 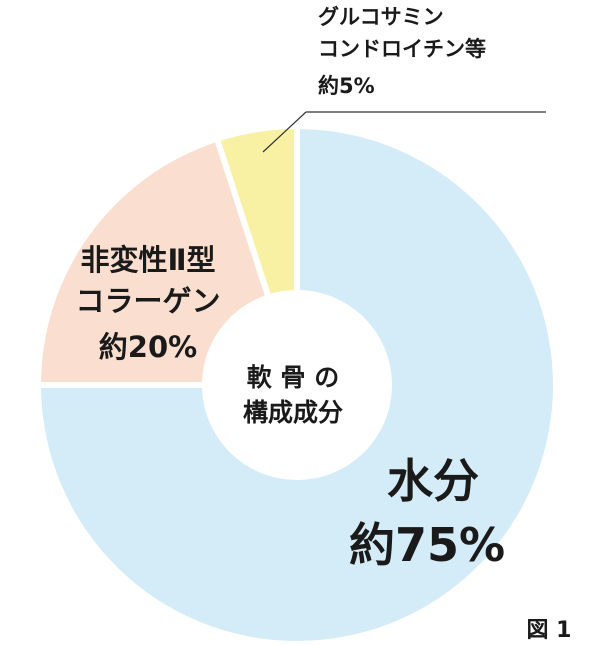 I want to click on slice-collagen, so click(x=153, y=262).